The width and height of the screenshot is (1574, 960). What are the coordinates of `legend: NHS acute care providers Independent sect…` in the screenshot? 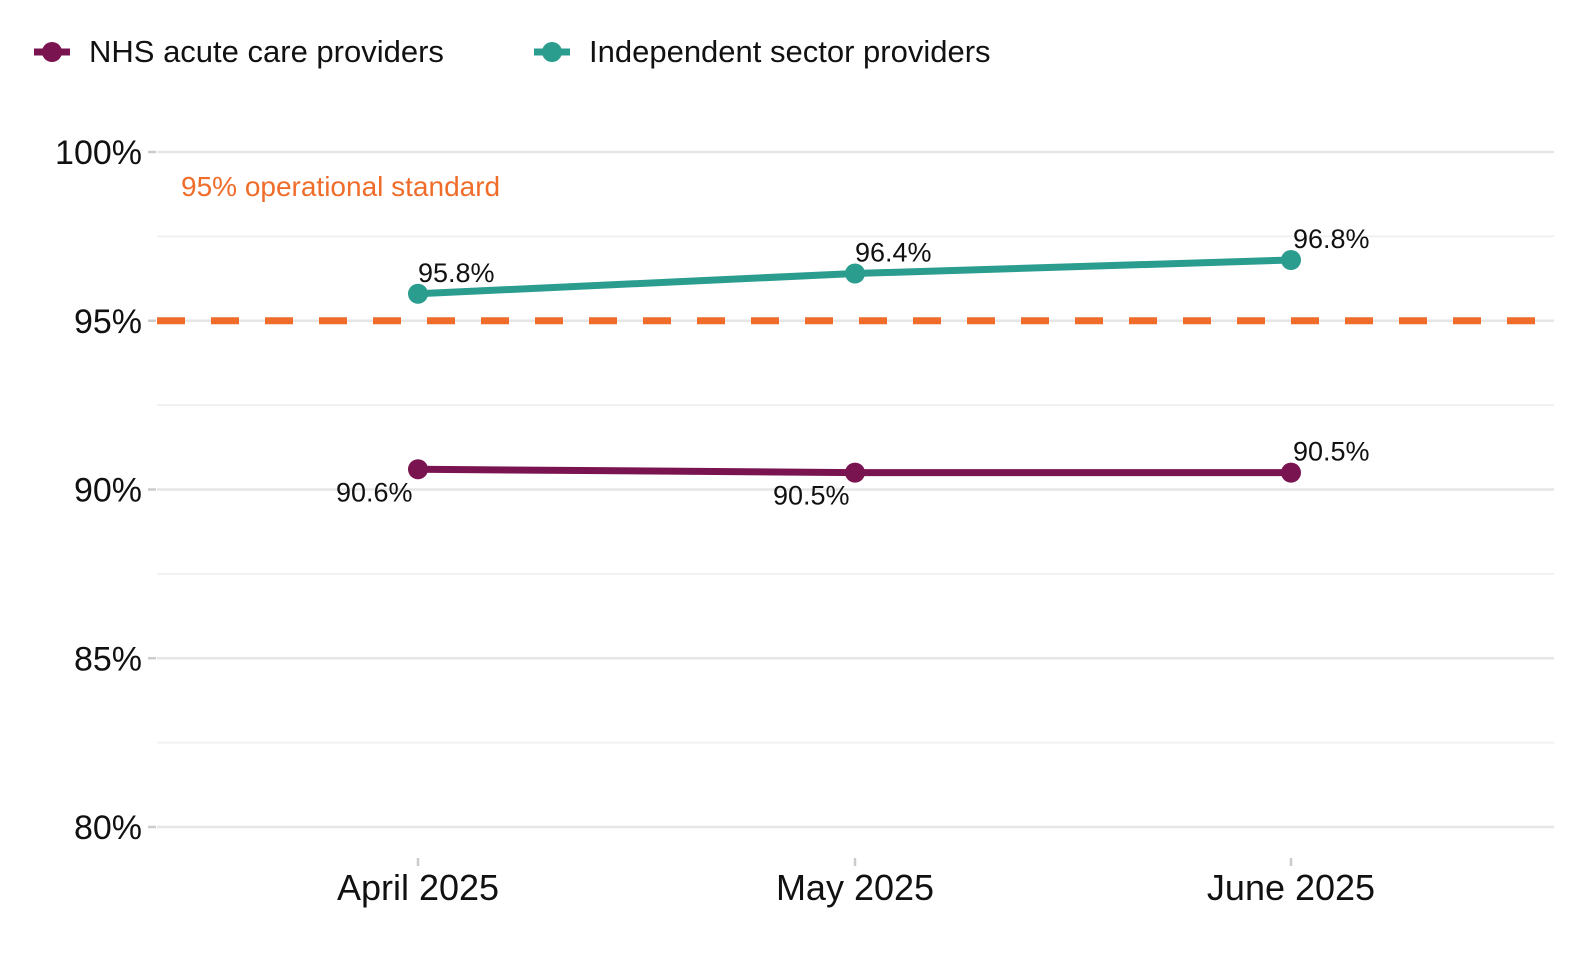 It's located at (512, 51).